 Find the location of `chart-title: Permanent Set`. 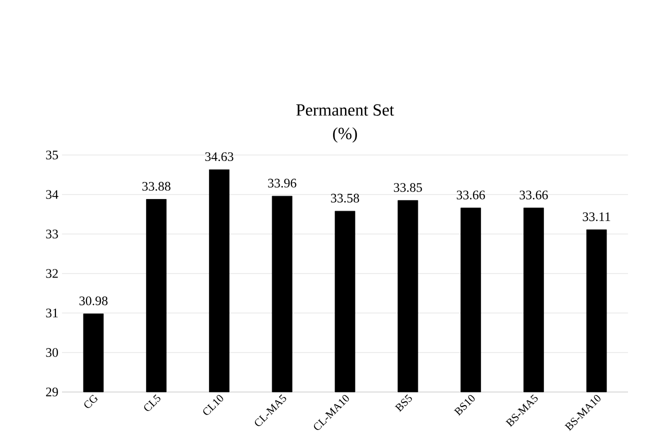

chart-title: Permanent Set is located at coordinates (345, 110).